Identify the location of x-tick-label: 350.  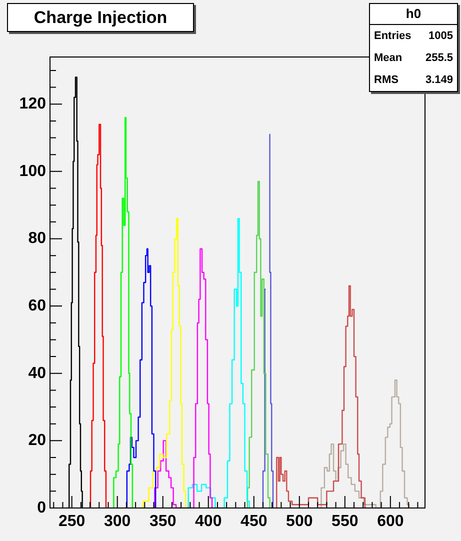
(163, 521).